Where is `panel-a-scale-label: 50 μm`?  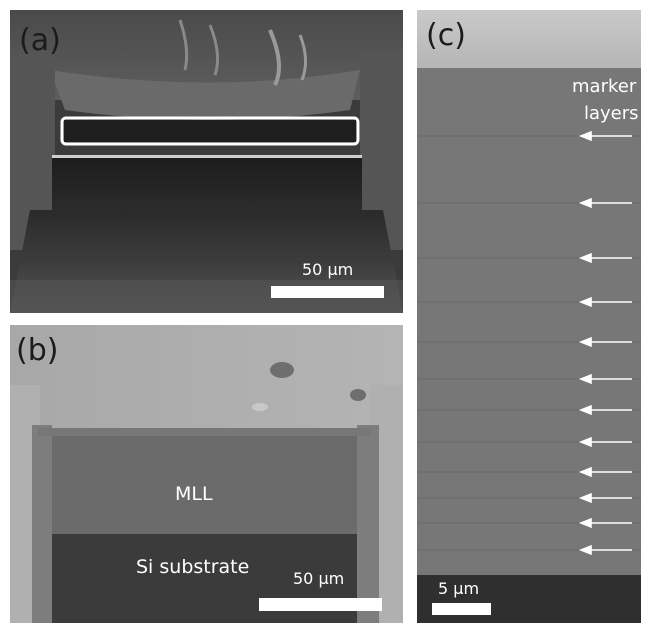
panel-a-scale-label: 50 μm is located at coordinates (328, 269).